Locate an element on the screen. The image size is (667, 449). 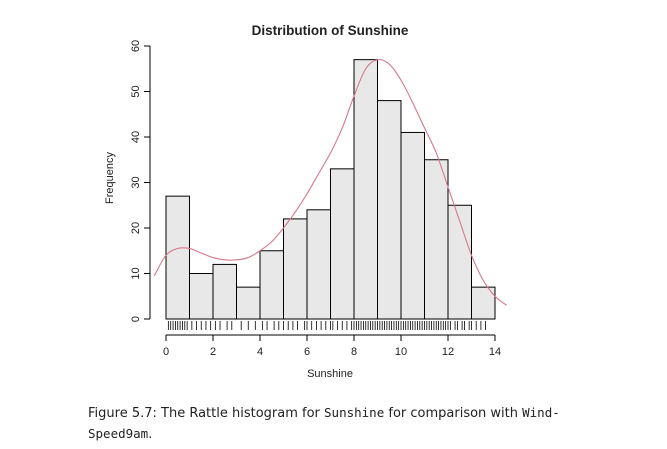
y-tick-label: 20 is located at coordinates (136, 228).